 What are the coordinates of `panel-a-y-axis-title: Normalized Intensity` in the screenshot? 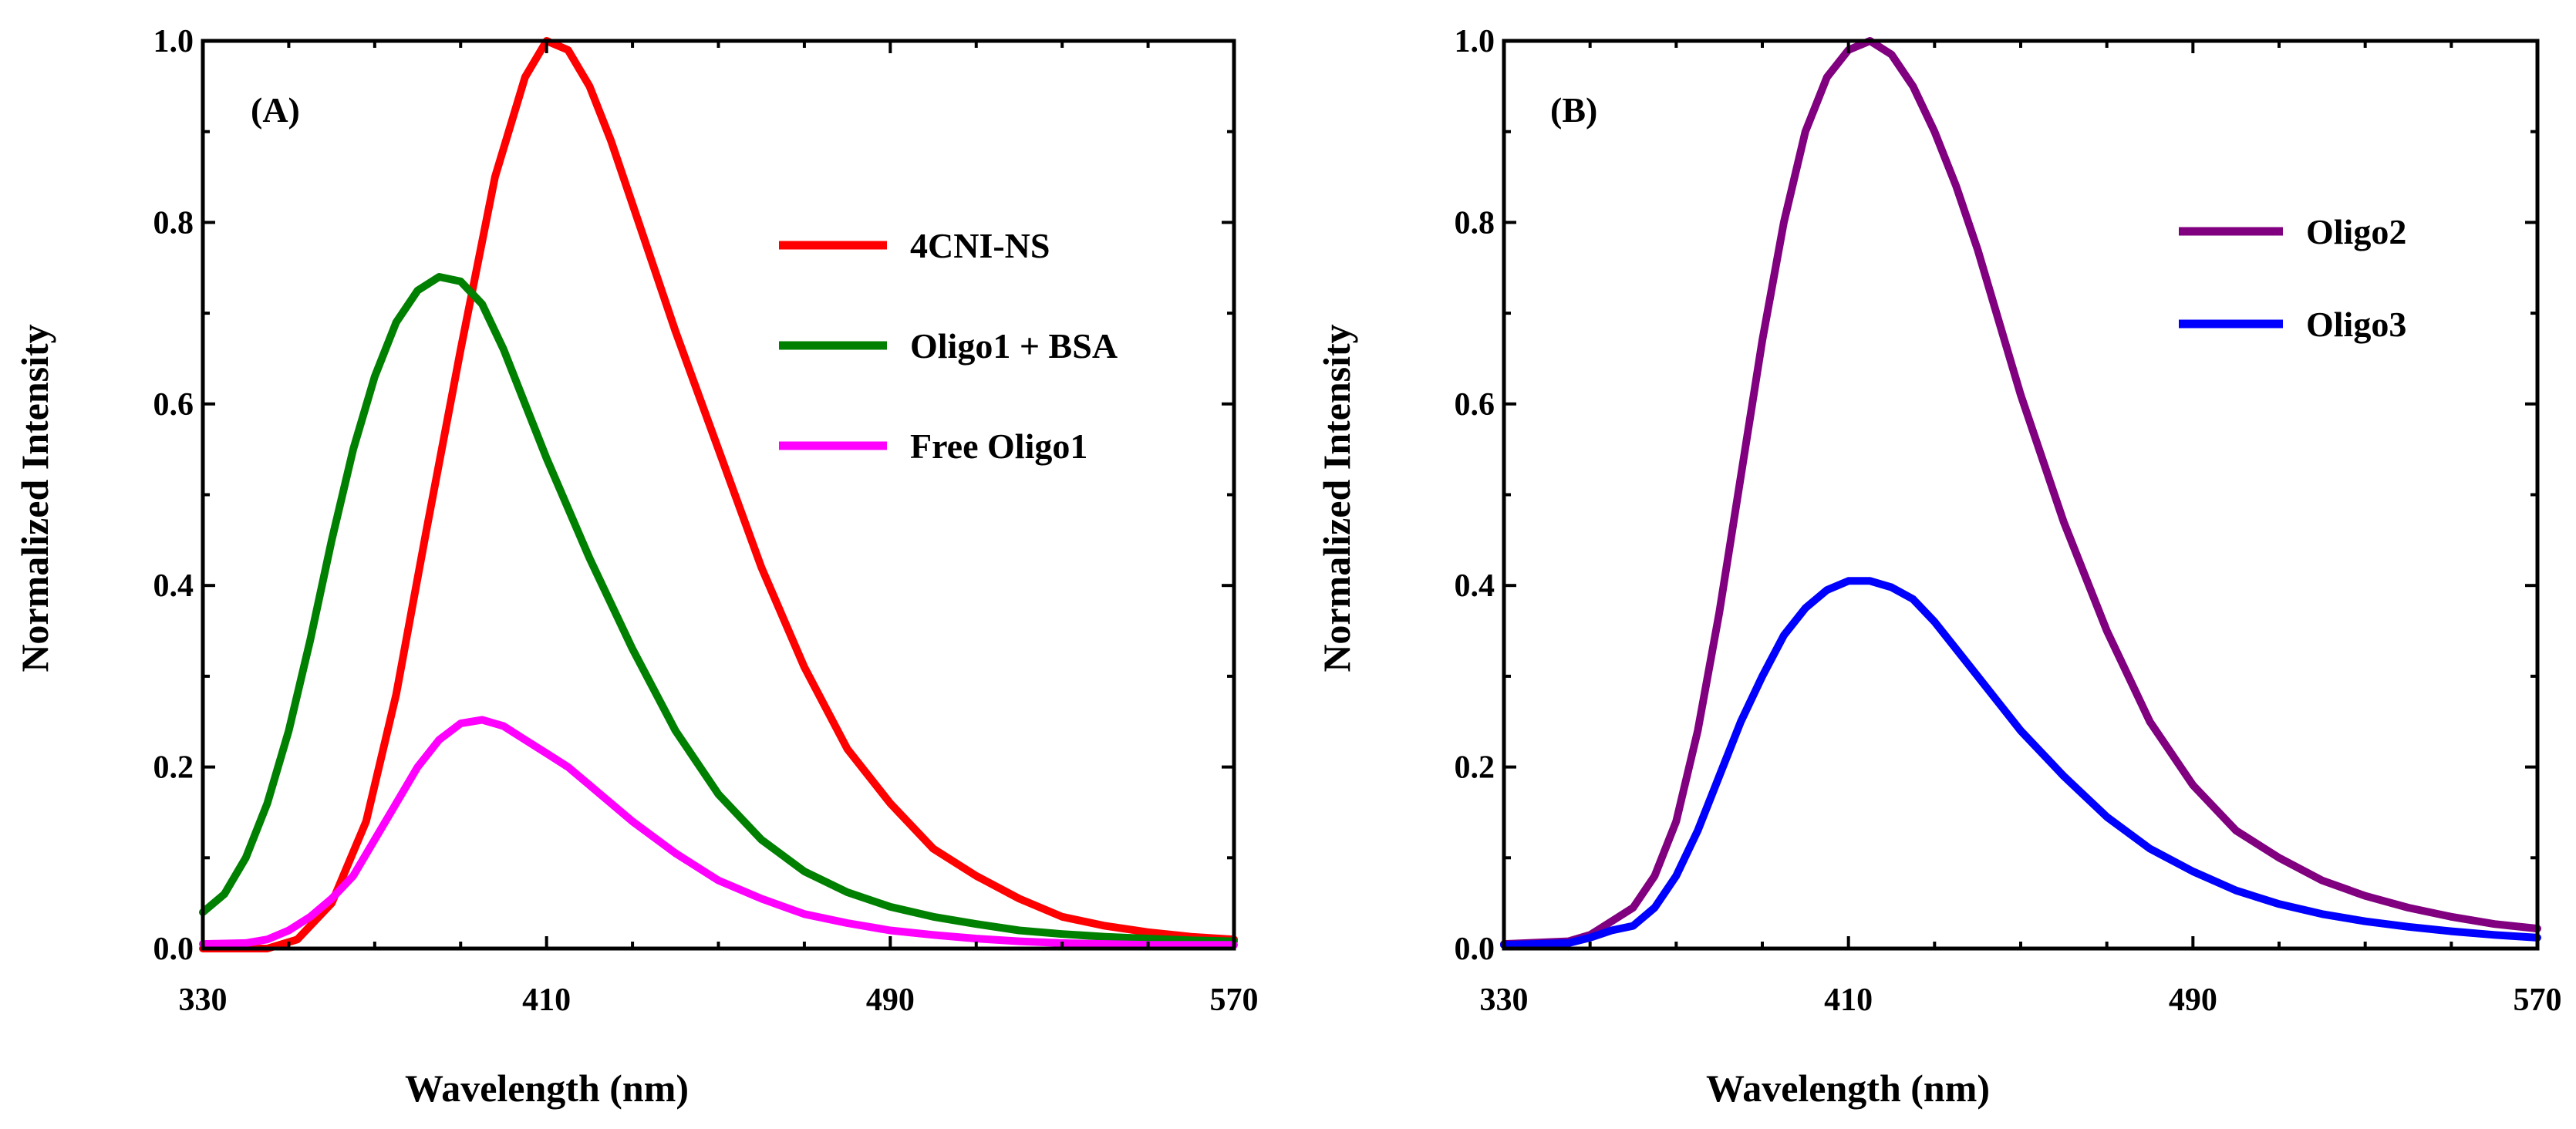 It's located at (34, 498).